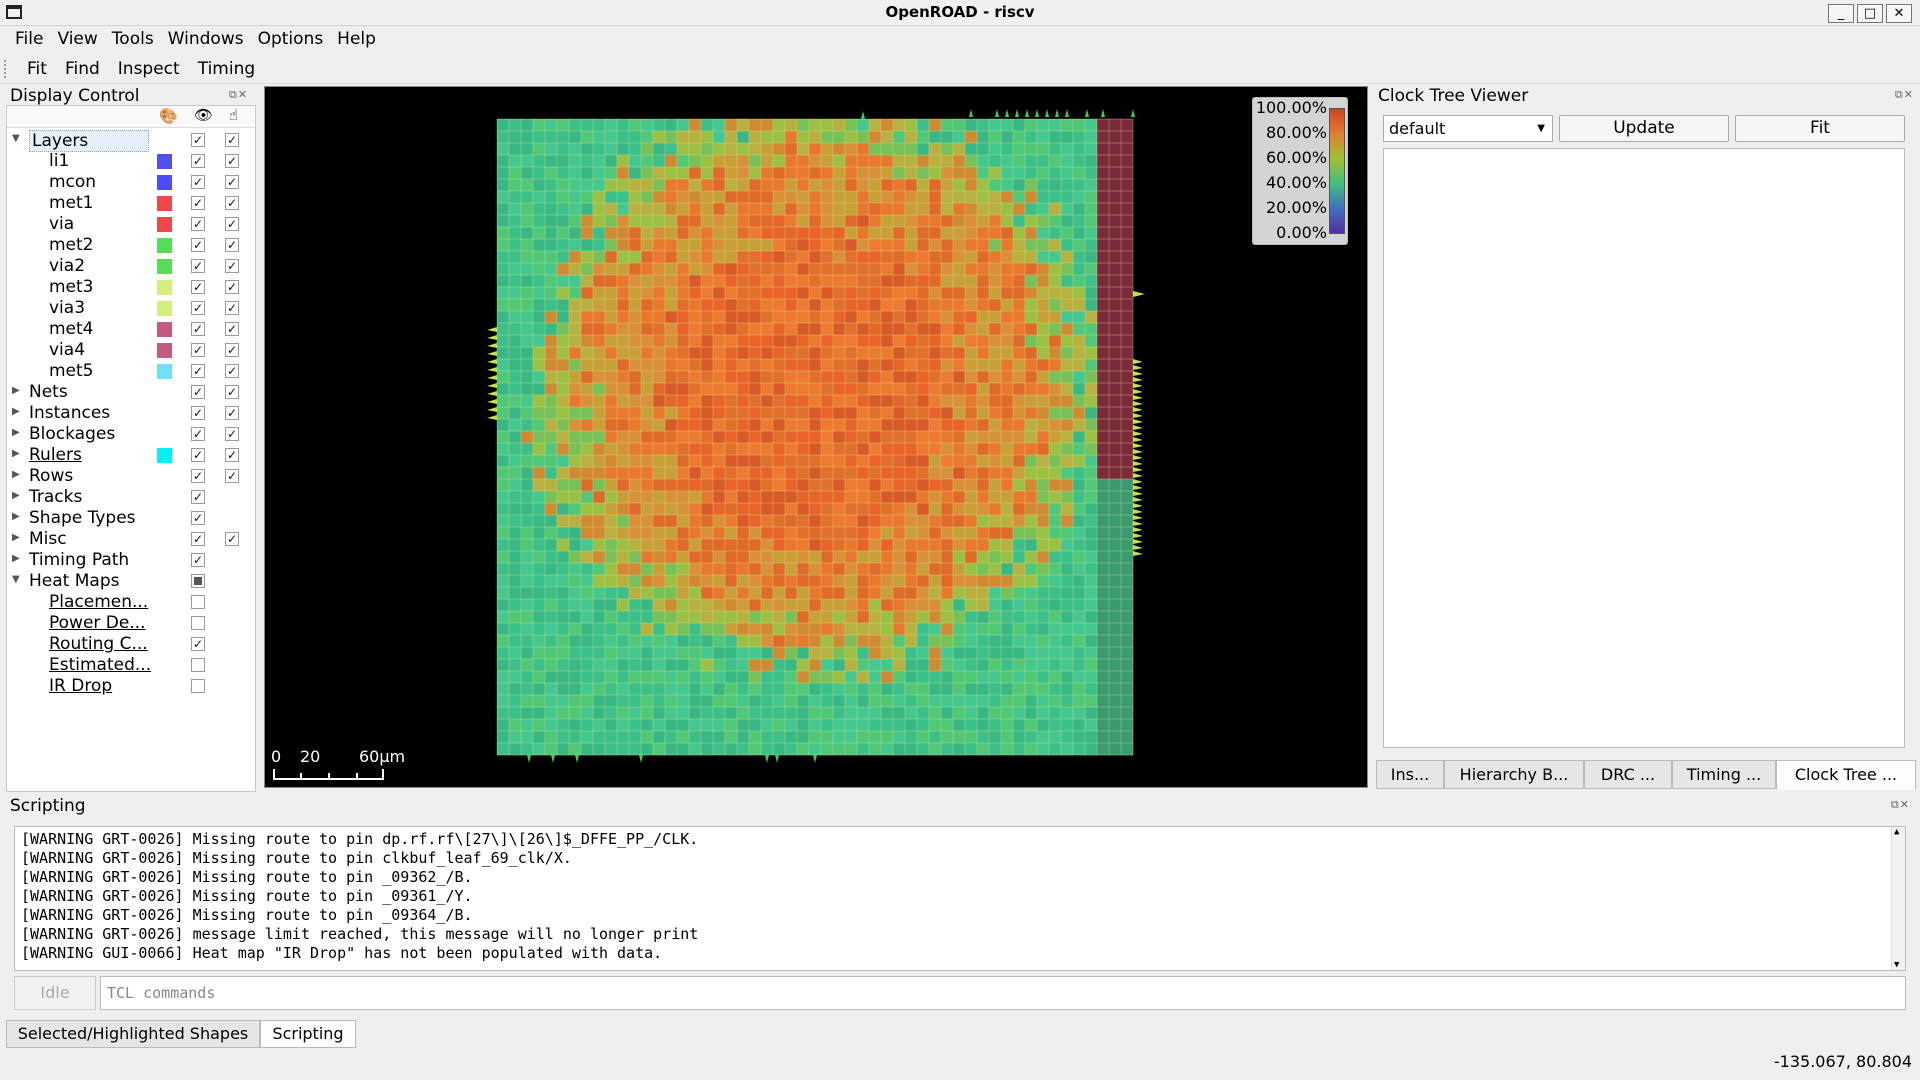 The width and height of the screenshot is (1920, 1080). What do you see at coordinates (131, 182) in the screenshot?
I see `tree-item-layer: mcon ✓ ✓` at bounding box center [131, 182].